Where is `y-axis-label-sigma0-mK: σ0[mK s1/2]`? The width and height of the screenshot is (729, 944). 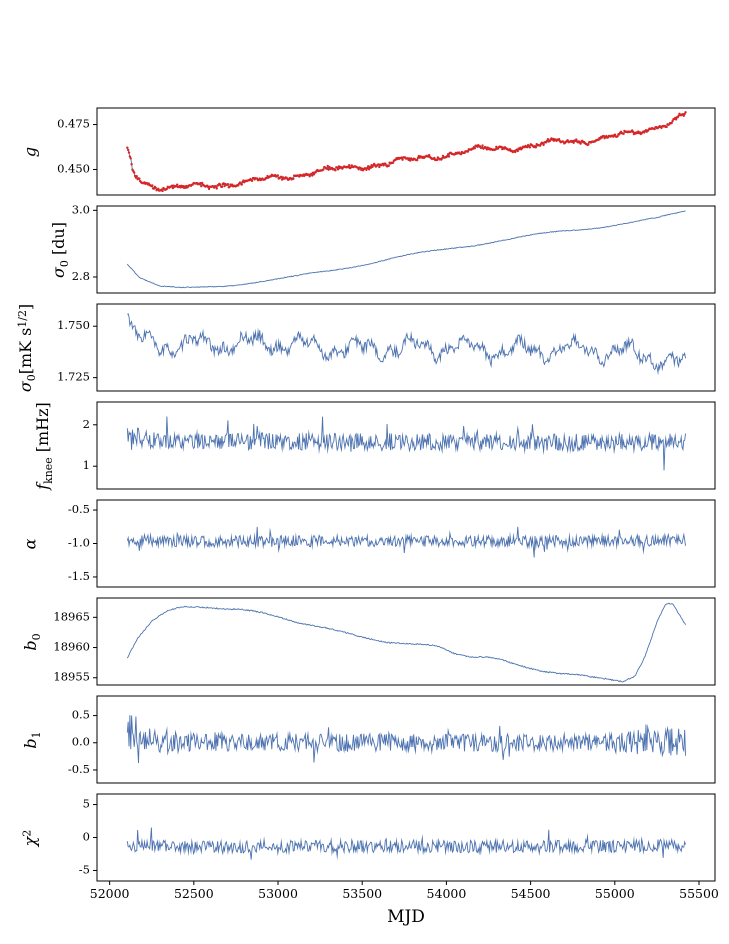 y-axis-label-sigma0-mK: σ0[mK s1/2] is located at coordinates (27, 347).